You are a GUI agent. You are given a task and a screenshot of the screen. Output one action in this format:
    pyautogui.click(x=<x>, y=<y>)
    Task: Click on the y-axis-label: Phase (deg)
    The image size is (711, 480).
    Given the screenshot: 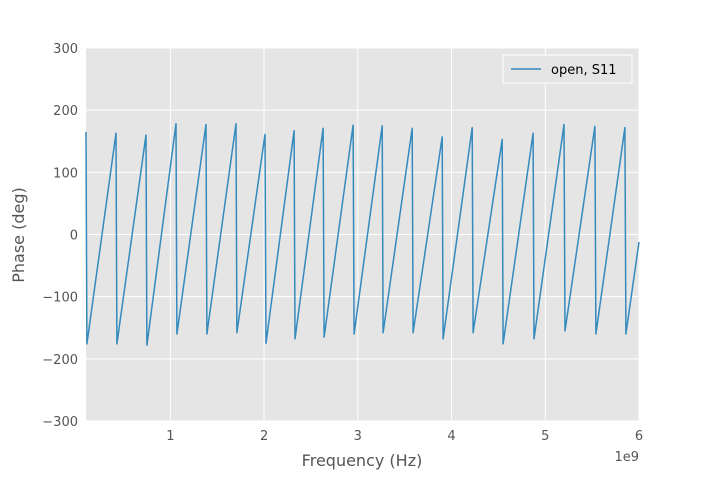 What is the action you would take?
    pyautogui.click(x=18, y=235)
    